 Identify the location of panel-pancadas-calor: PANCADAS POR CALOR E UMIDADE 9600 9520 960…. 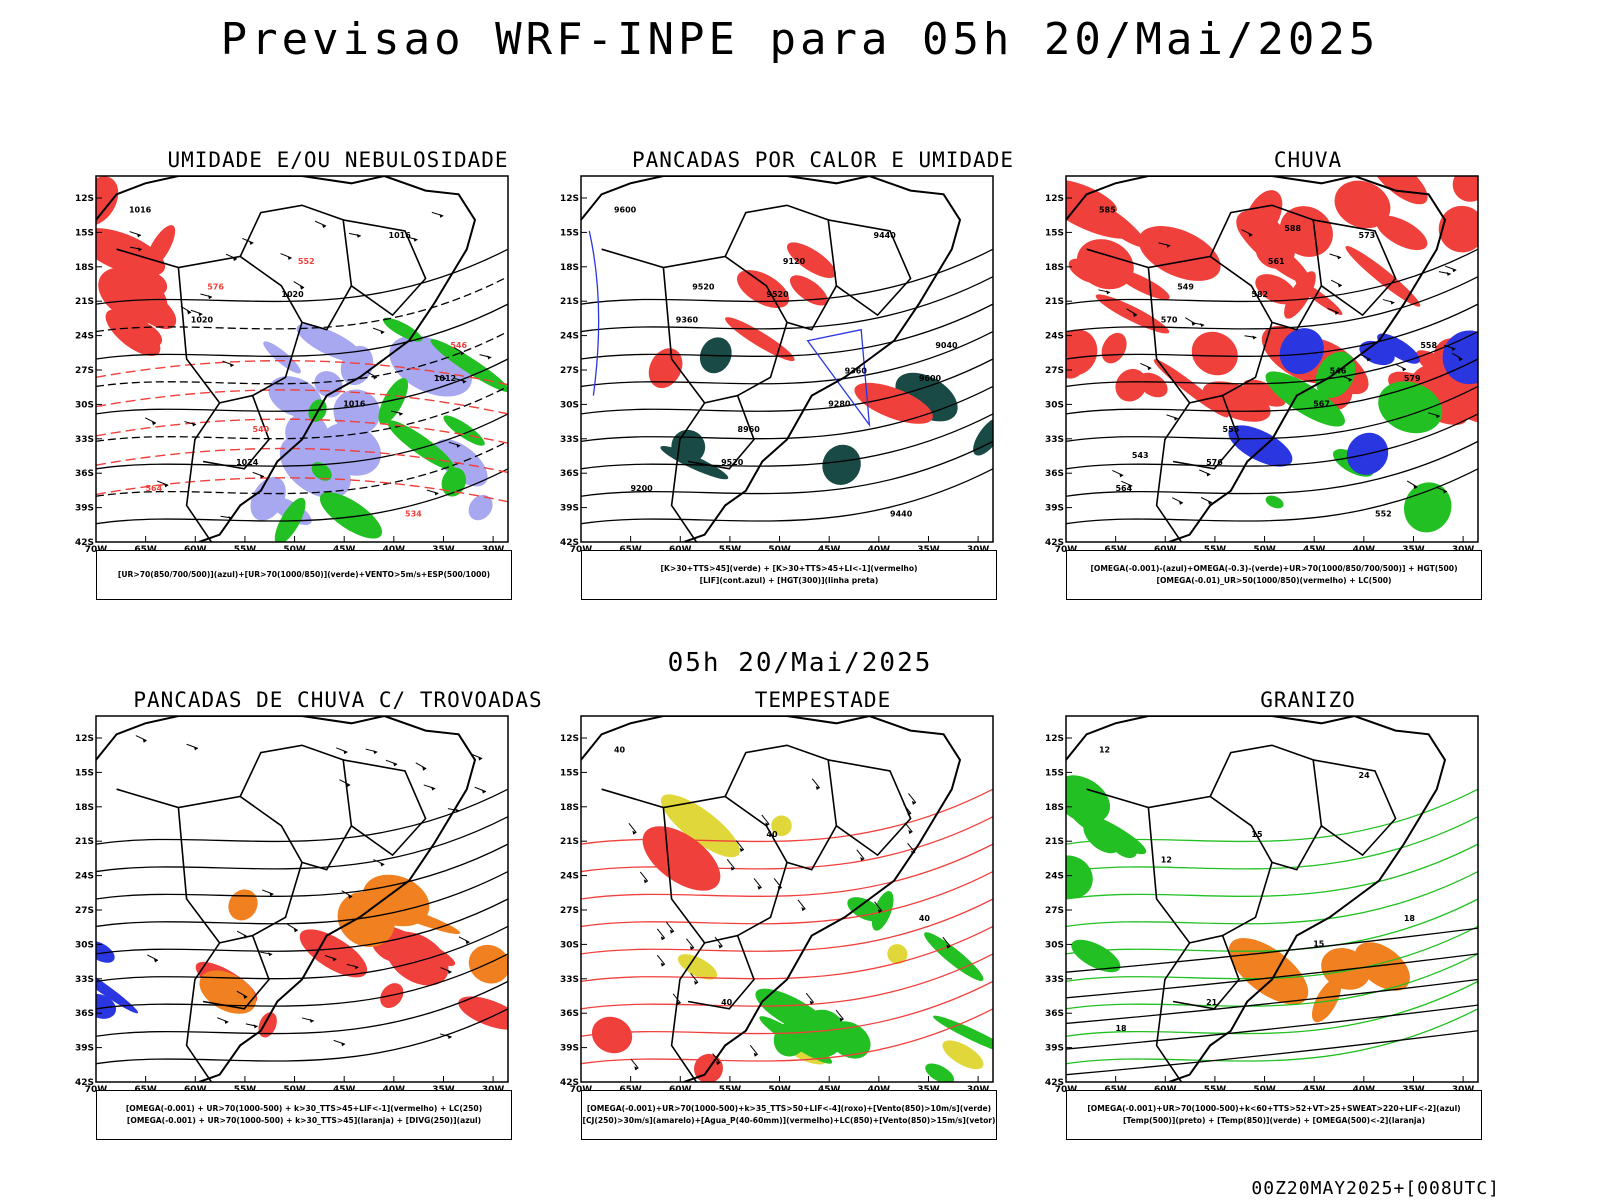
(821, 388).